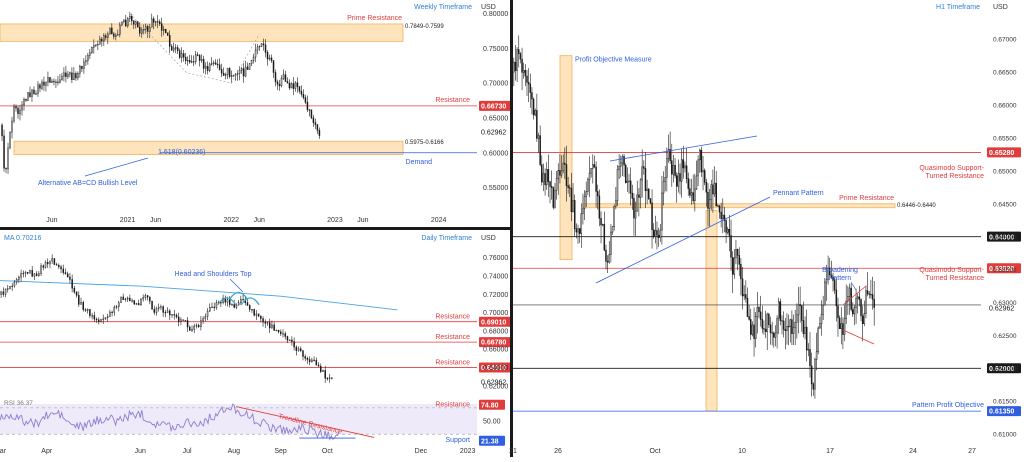 The width and height of the screenshot is (1024, 462). I want to click on rsi-resistance-badge, so click(492, 404).